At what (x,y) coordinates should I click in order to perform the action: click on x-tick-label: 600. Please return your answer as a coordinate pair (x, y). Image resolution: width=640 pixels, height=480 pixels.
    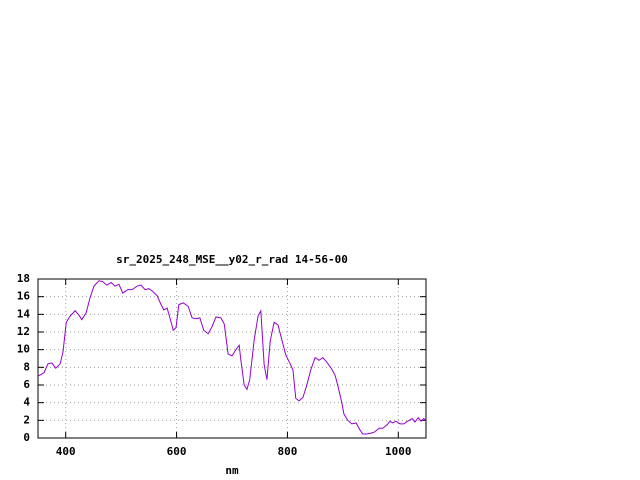
    Looking at the image, I should click on (177, 451).